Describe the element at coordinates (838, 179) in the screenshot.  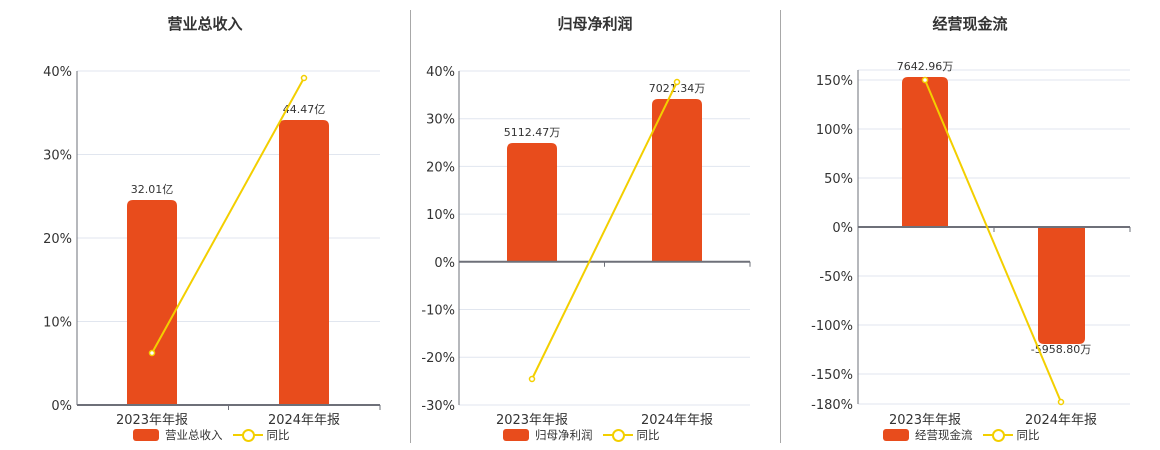
I see `y-tick: 50%` at that location.